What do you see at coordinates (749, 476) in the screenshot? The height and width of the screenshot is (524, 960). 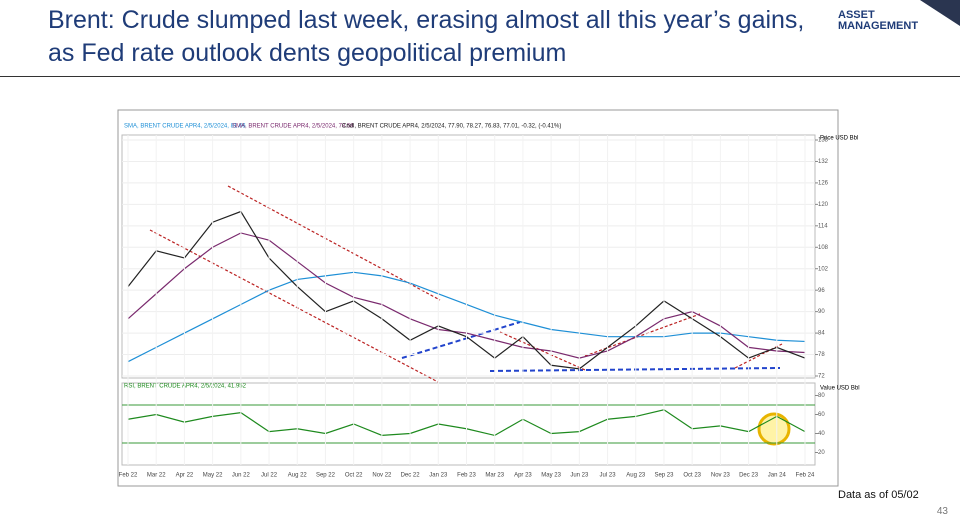 I see `x-tick-label: Dec 23` at bounding box center [749, 476].